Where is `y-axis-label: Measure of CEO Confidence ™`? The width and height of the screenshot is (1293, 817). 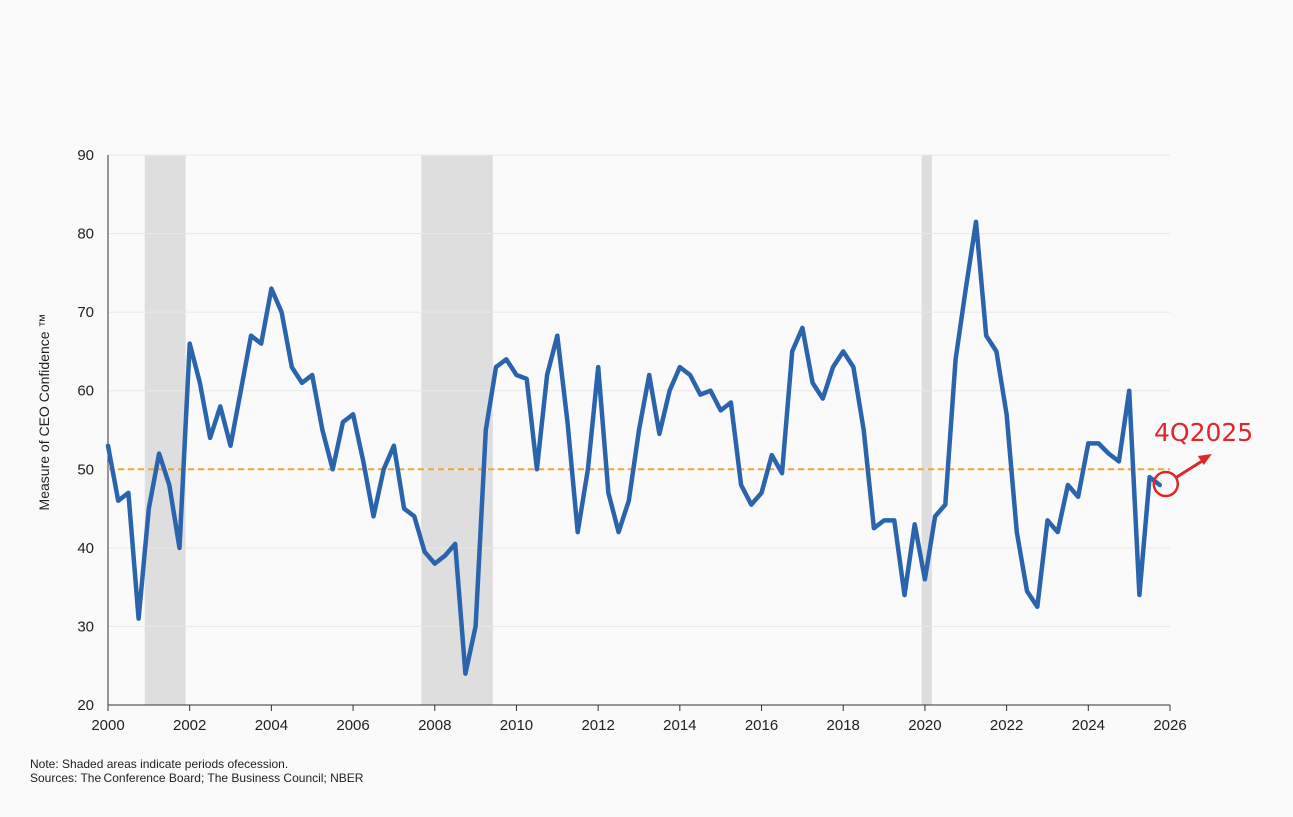
y-axis-label: Measure of CEO Confidence ™ is located at coordinates (44, 412).